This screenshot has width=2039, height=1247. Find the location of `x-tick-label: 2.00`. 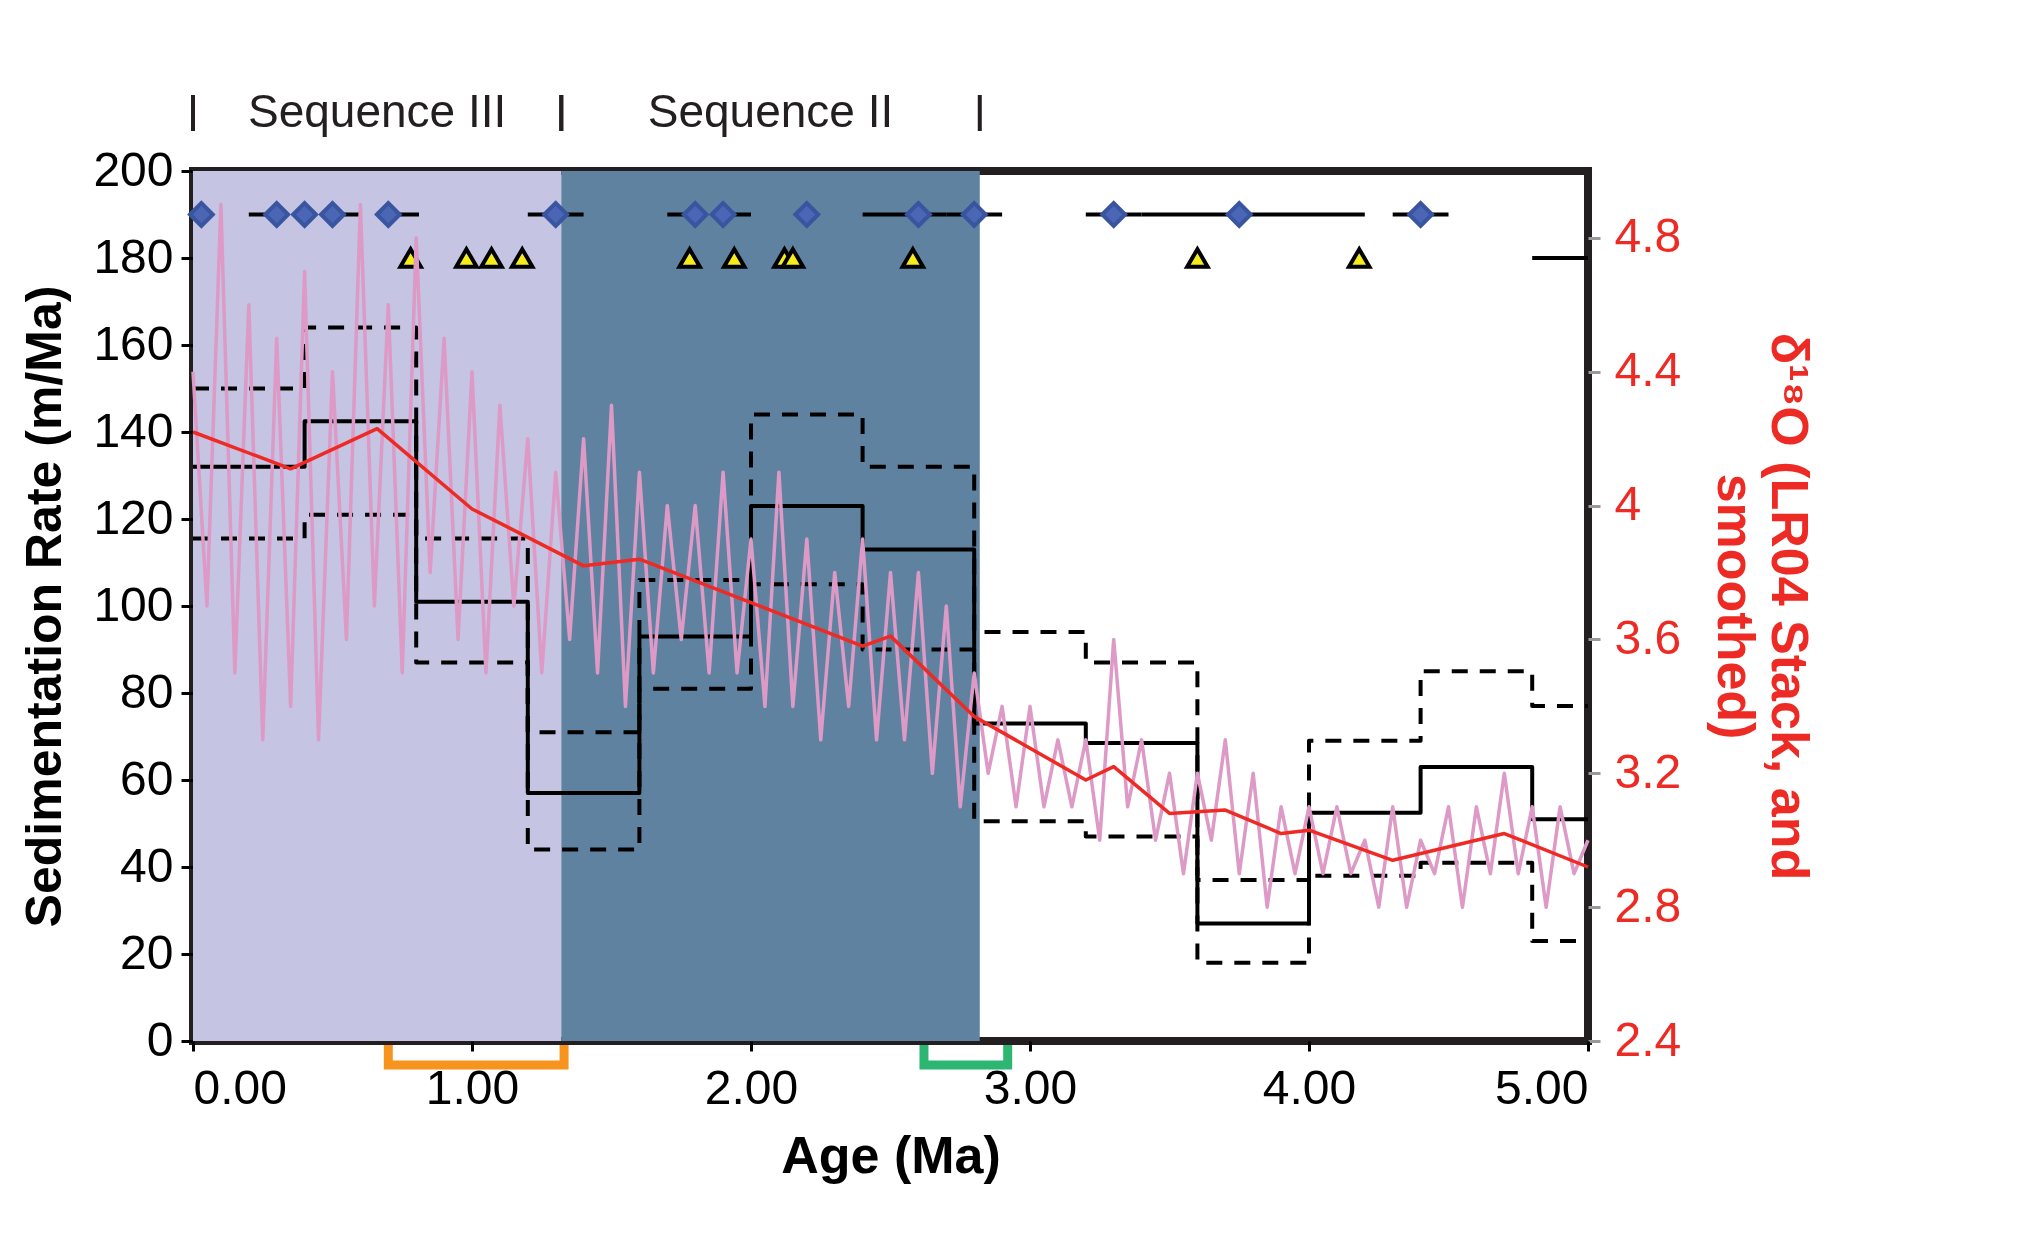

x-tick-label: 2.00 is located at coordinates (751, 1087).